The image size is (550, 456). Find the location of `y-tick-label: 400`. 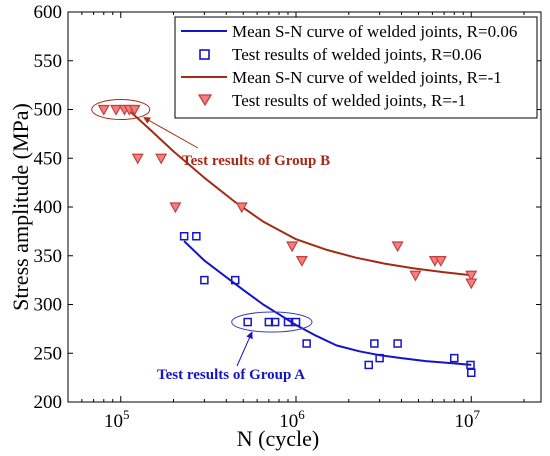

y-tick-label: 400 is located at coordinates (48, 207).